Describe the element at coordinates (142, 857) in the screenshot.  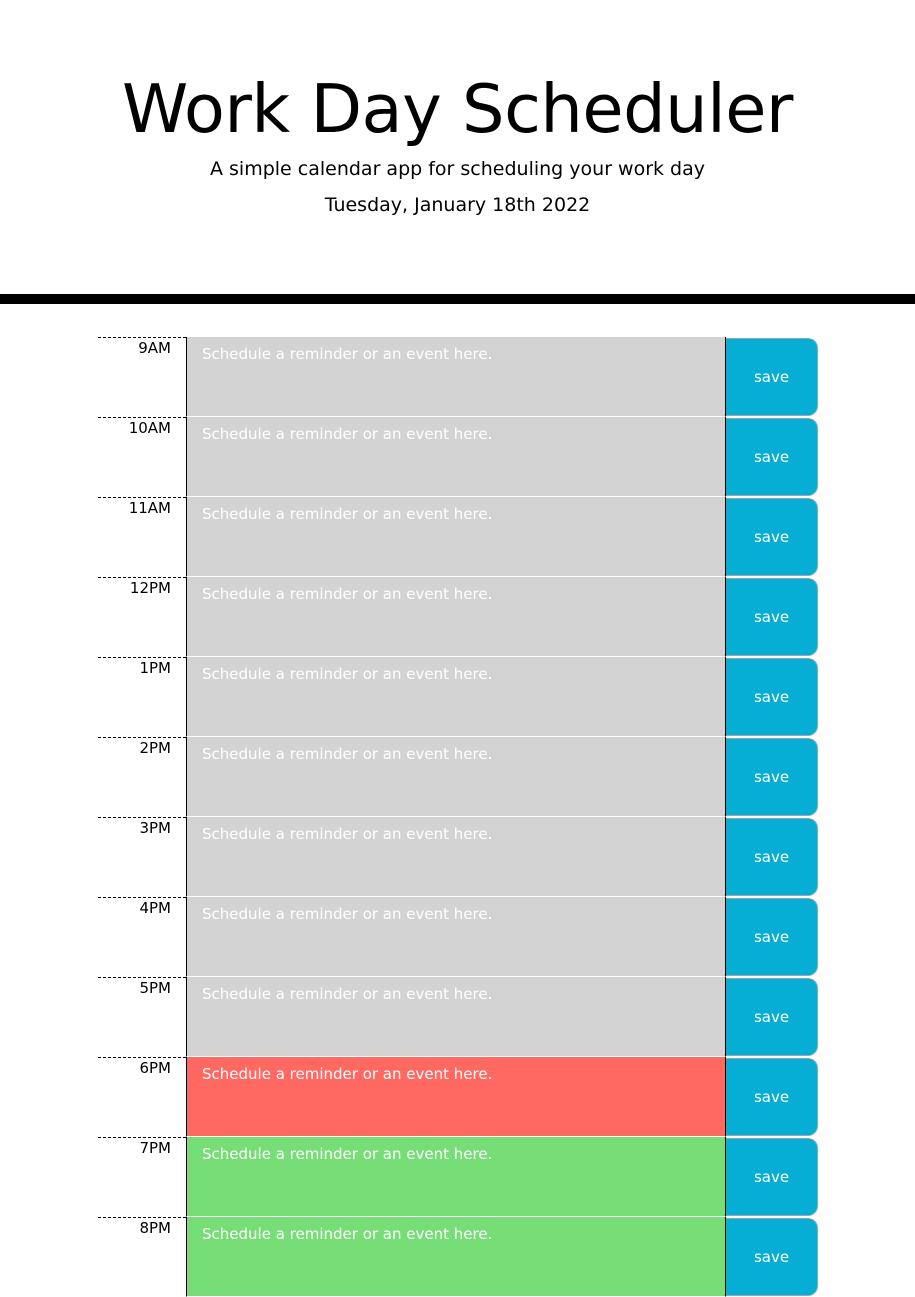
I see `hour-label: 3PM` at that location.